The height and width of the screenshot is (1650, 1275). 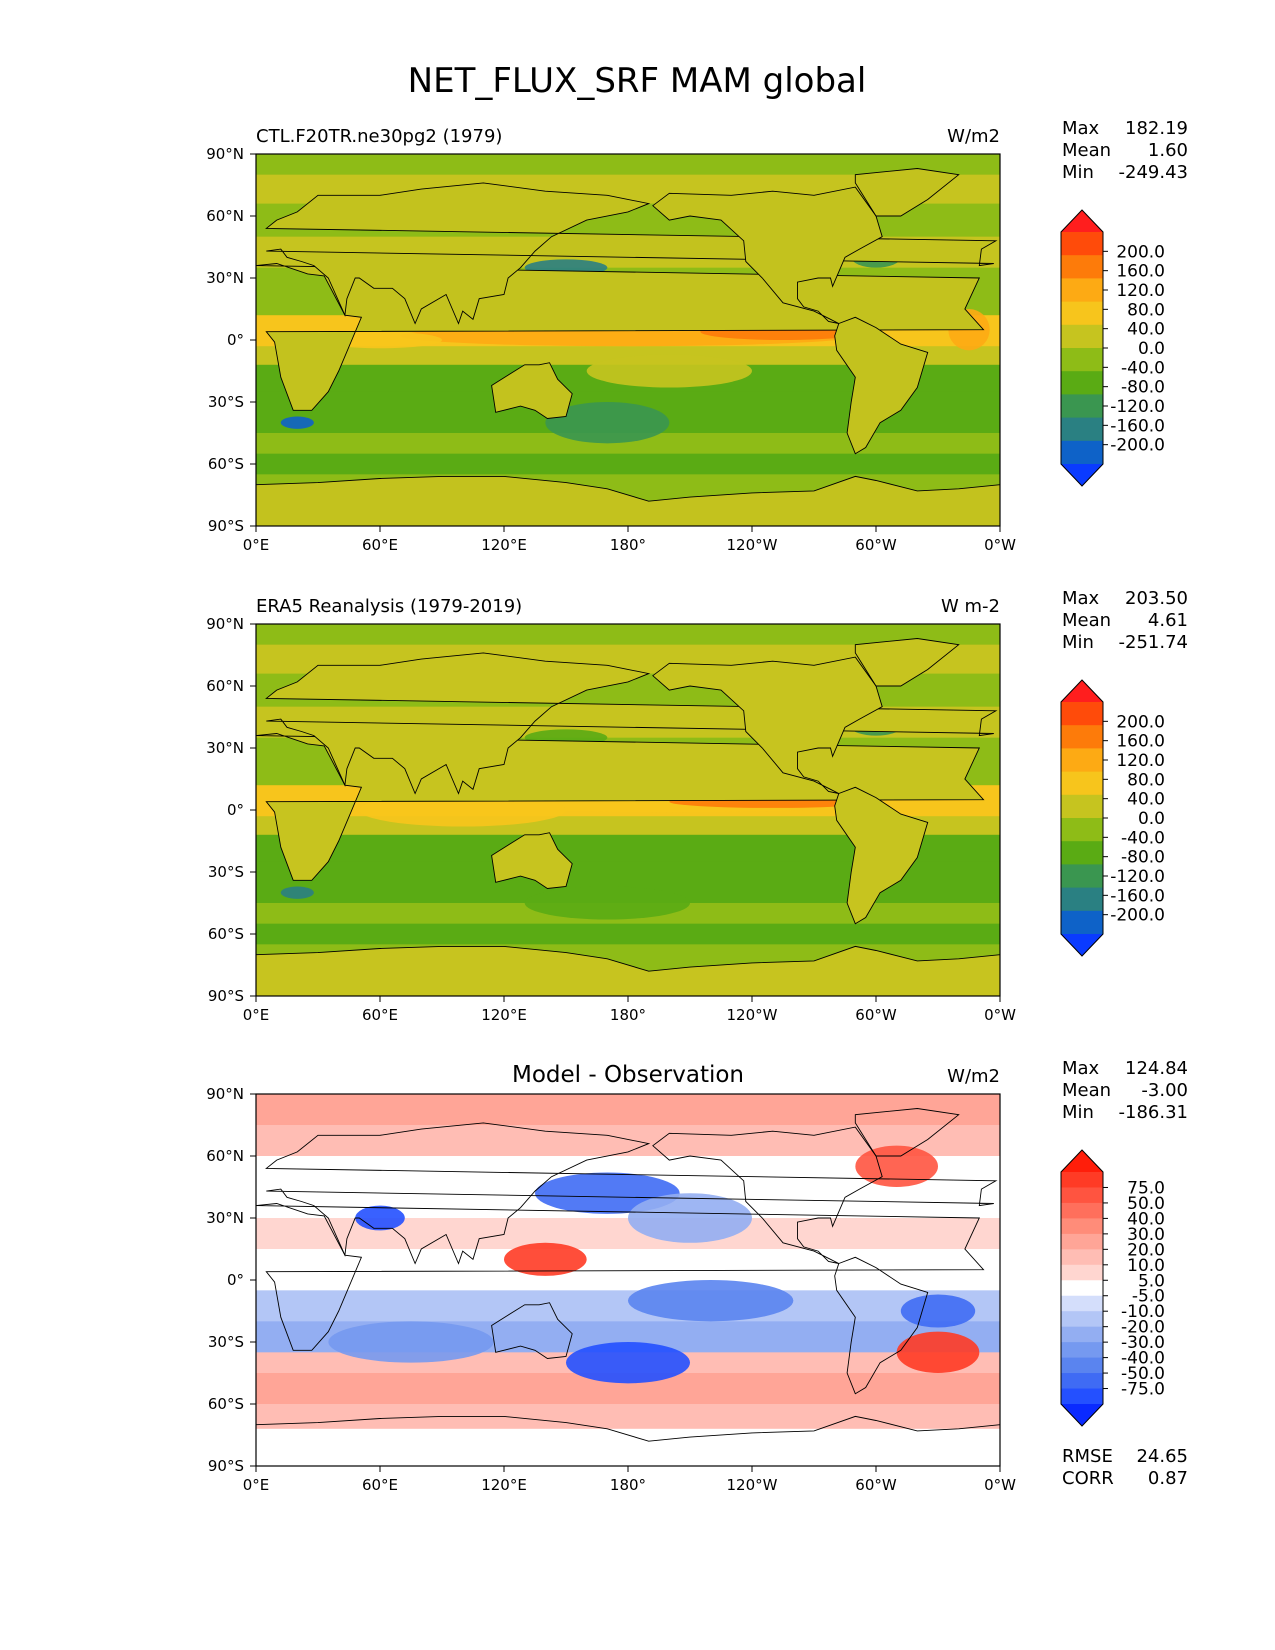 What do you see at coordinates (1146, 1204) in the screenshot?
I see `colorbar-tick-label: 50.0` at bounding box center [1146, 1204].